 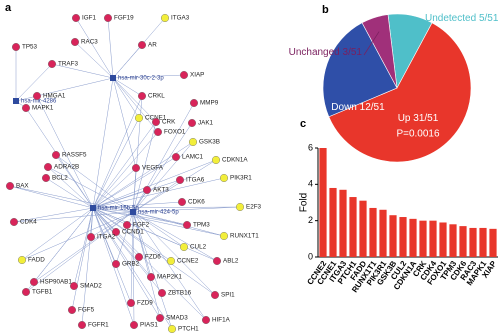 What do you see at coordinates (169, 277) in the screenshot?
I see `gene-label: MAP2K1` at bounding box center [169, 277].